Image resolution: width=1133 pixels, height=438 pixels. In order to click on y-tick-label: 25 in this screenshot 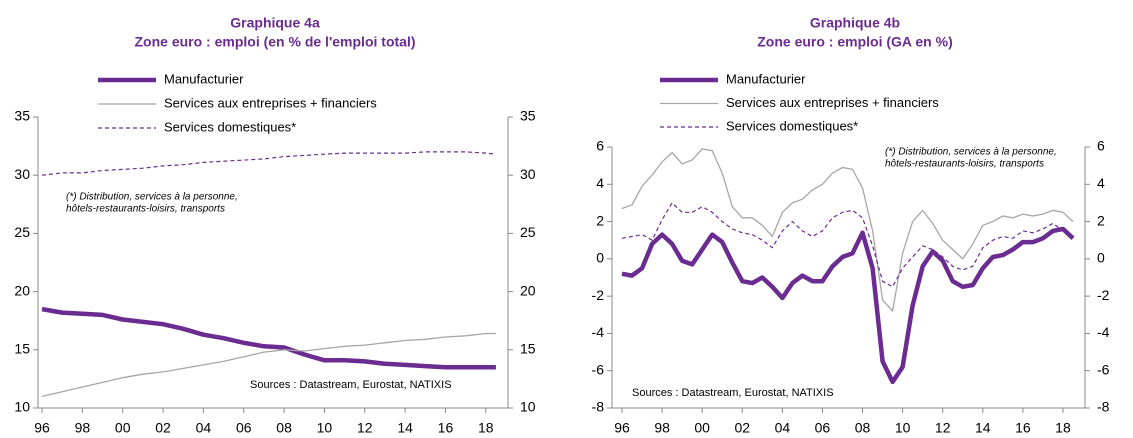, I will do `click(22, 232)`.